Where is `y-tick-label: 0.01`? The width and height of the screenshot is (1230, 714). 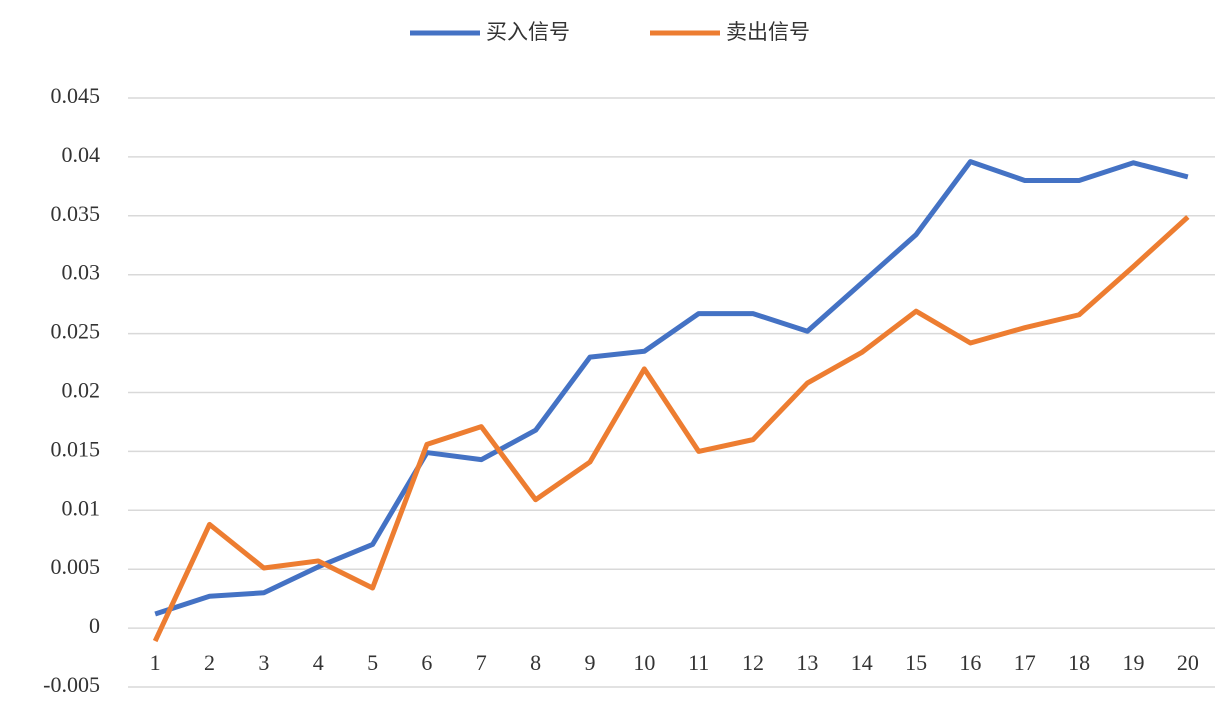
y-tick-label: 0.01 is located at coordinates (81, 507).